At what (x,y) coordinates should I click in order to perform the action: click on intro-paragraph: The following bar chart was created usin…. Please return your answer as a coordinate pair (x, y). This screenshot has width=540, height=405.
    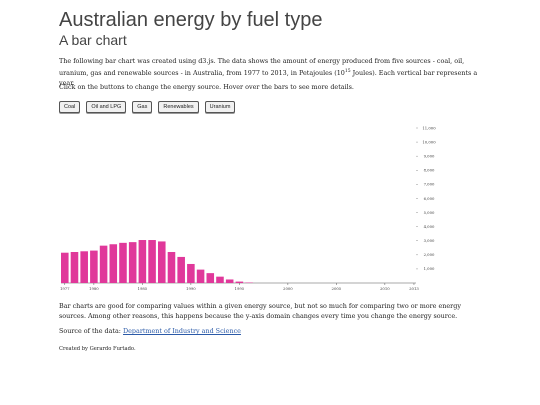
    Looking at the image, I should click on (271, 73).